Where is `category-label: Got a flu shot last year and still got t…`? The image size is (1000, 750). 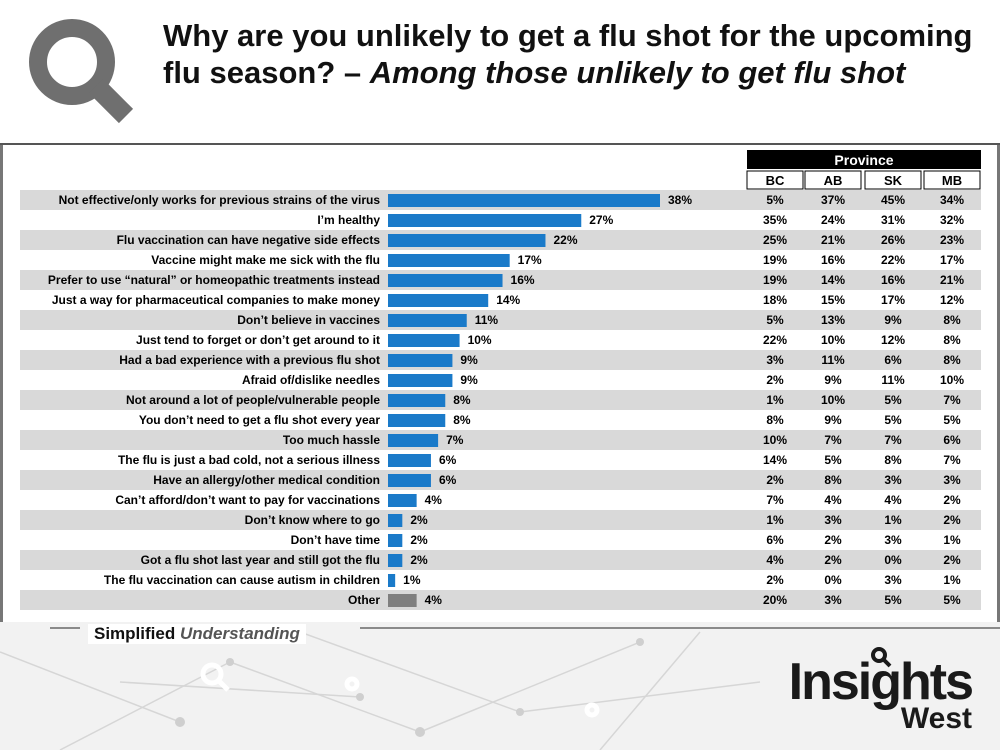
category-label: Got a flu shot last year and still got t… is located at coordinates (260, 560).